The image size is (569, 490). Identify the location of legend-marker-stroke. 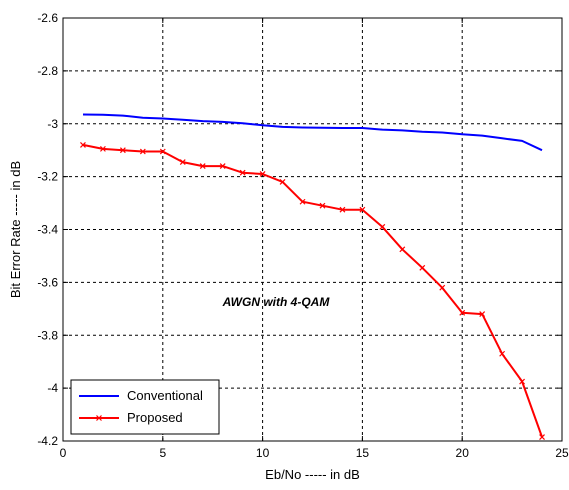
(99, 418).